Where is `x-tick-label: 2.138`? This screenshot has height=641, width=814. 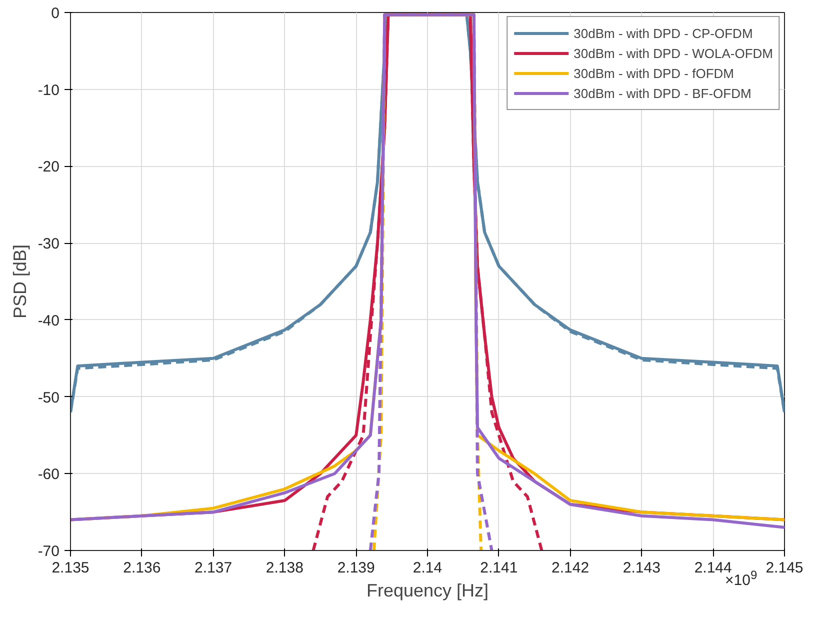 x-tick-label: 2.138 is located at coordinates (285, 568).